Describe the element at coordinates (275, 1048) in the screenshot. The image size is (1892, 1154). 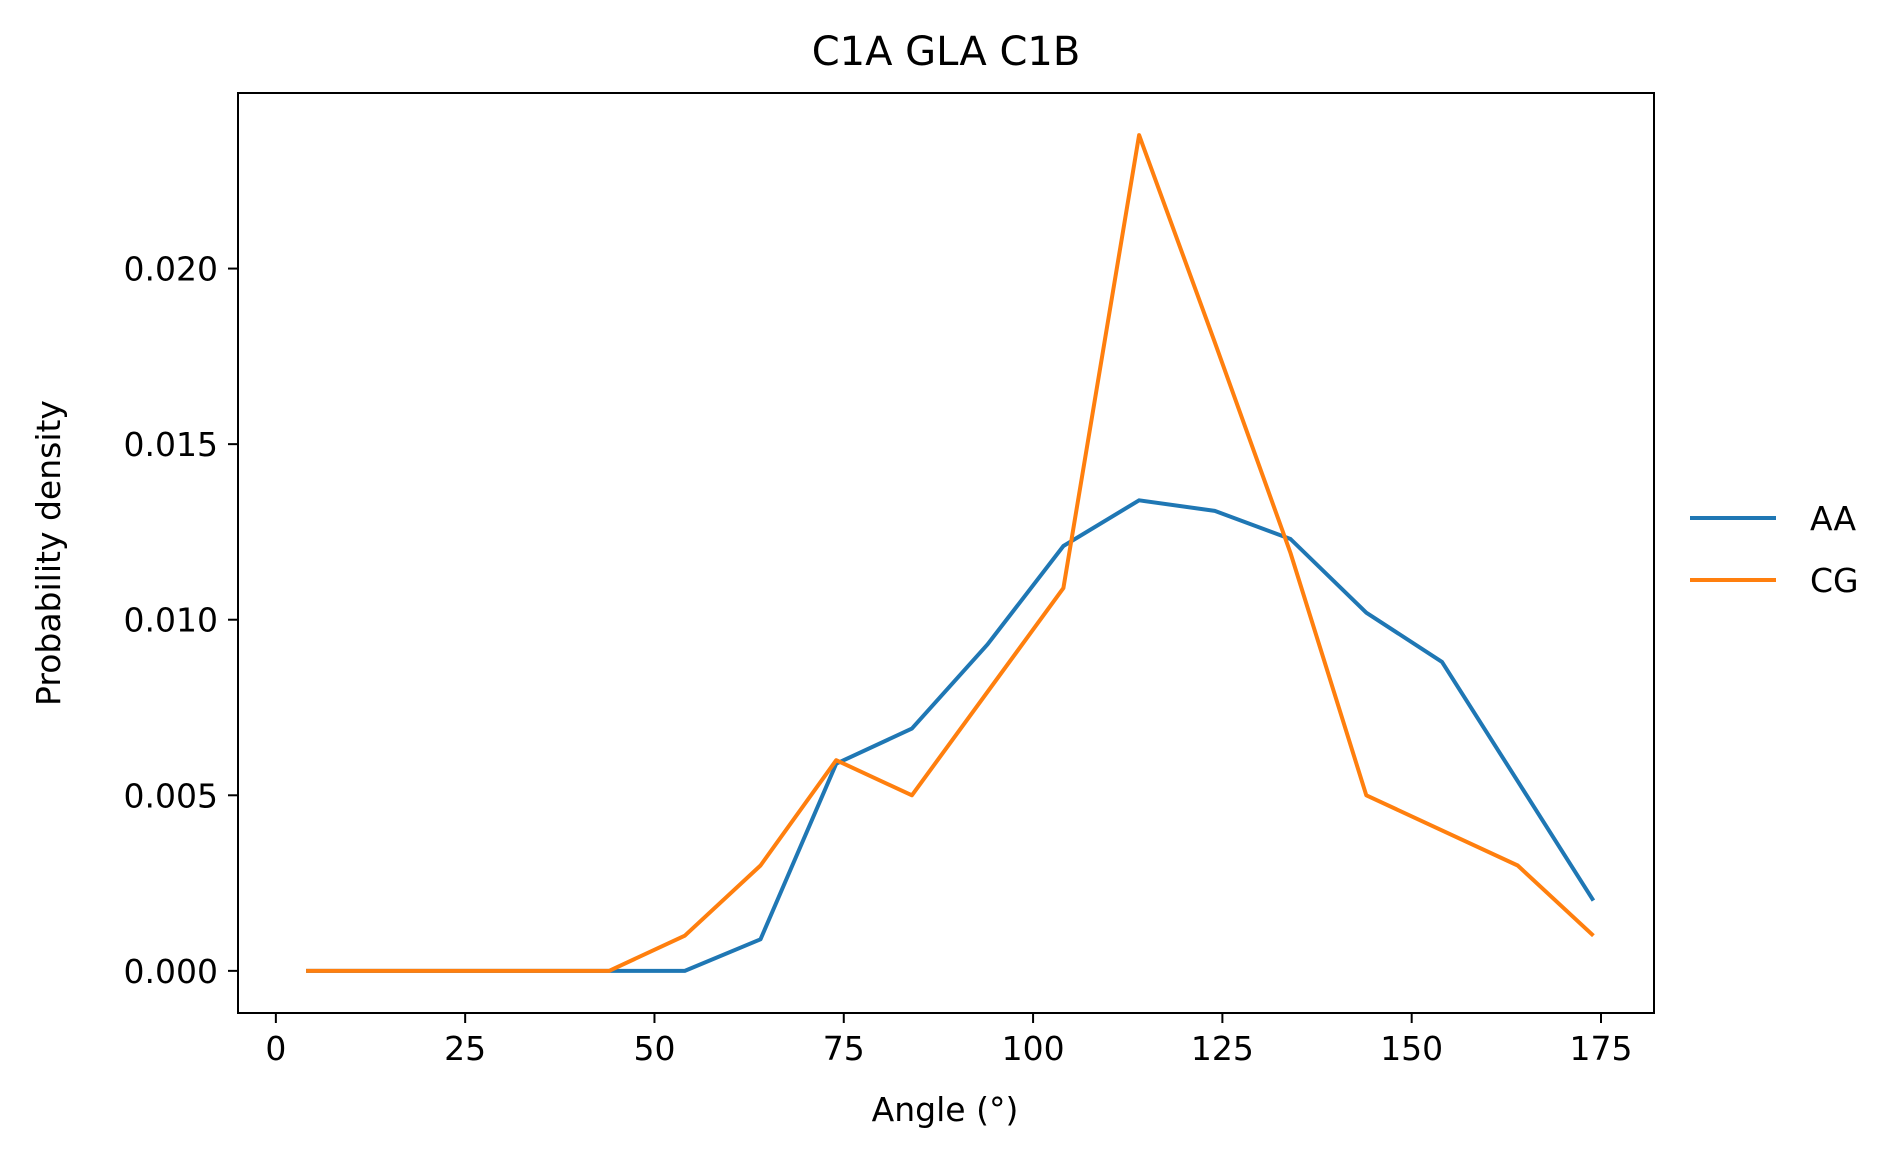
I see `x-tick-label: 0` at that location.